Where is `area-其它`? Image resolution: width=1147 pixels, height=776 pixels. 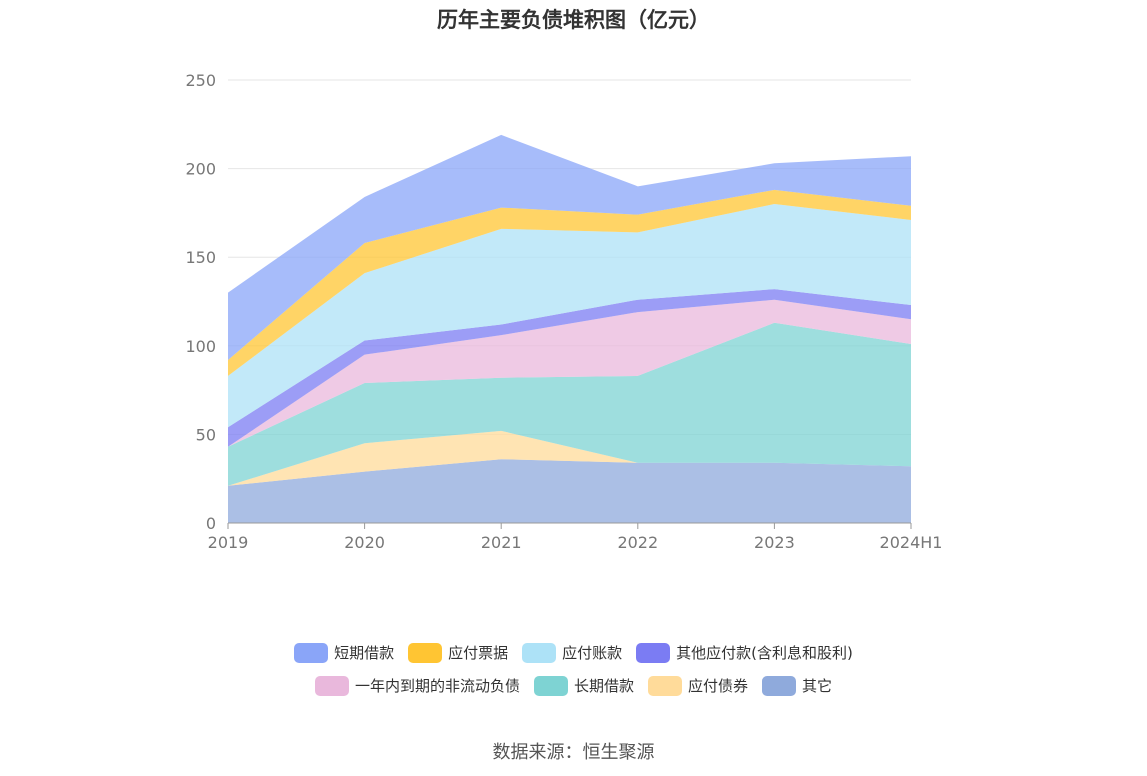 area-其它 is located at coordinates (569, 491).